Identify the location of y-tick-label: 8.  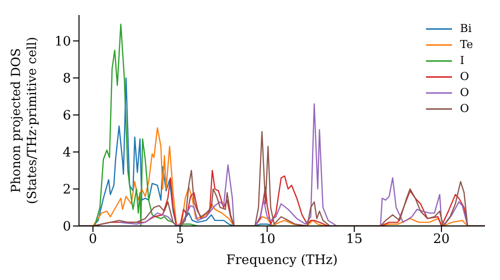
(66, 79).